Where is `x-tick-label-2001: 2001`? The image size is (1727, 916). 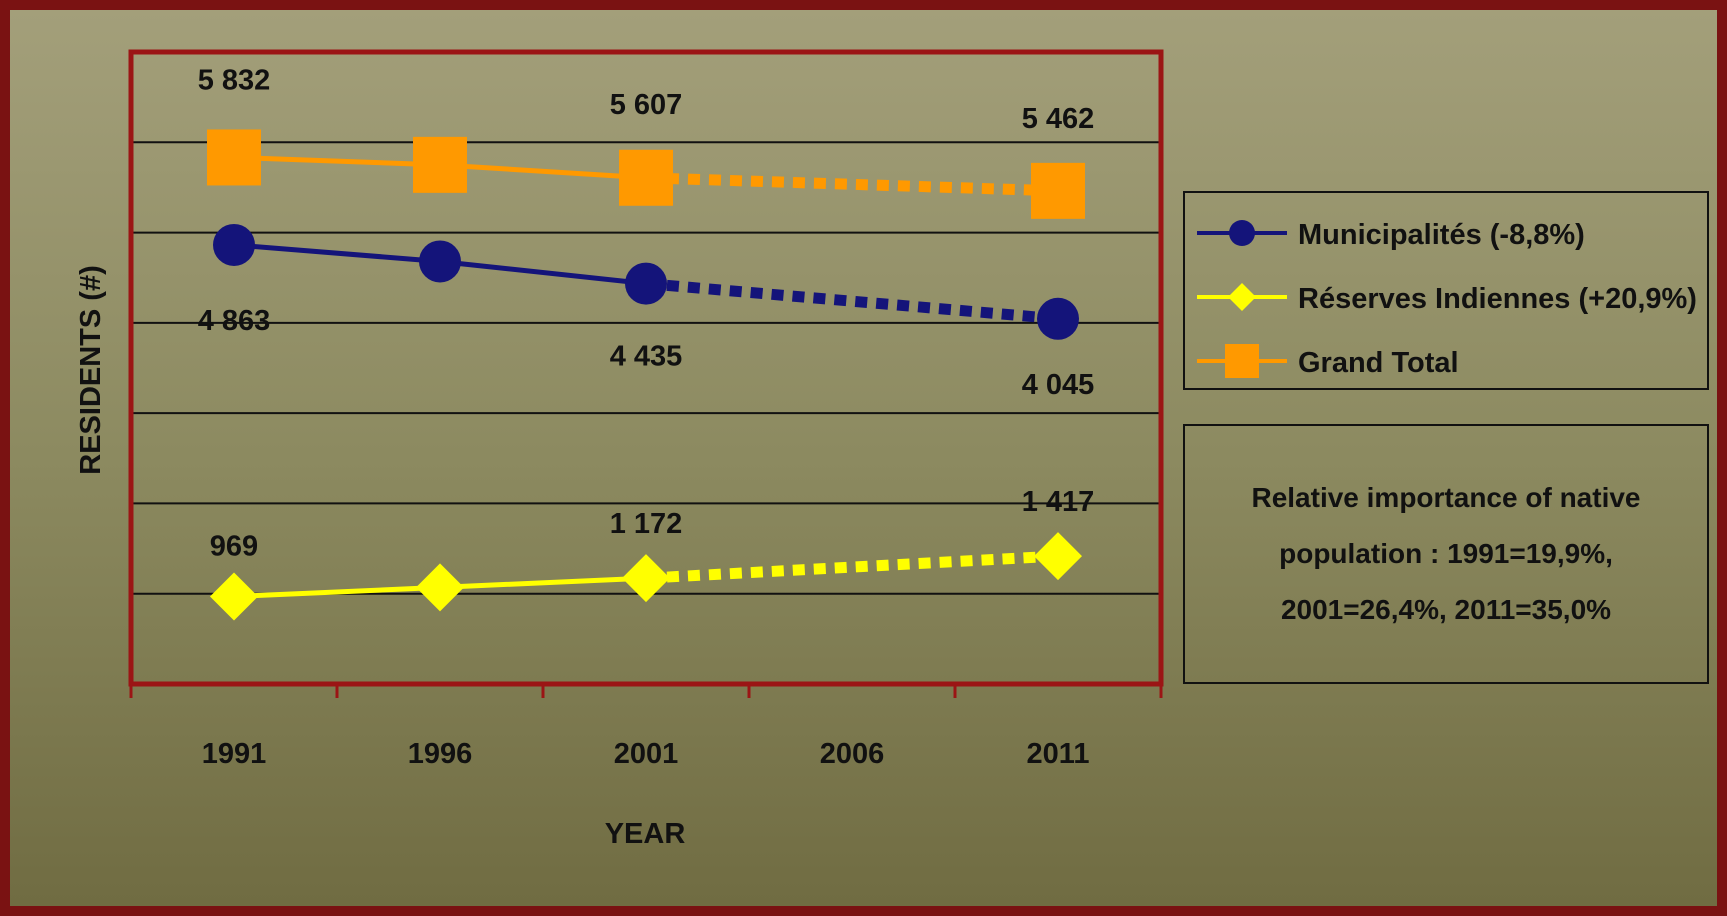 x-tick-label-2001: 2001 is located at coordinates (646, 754).